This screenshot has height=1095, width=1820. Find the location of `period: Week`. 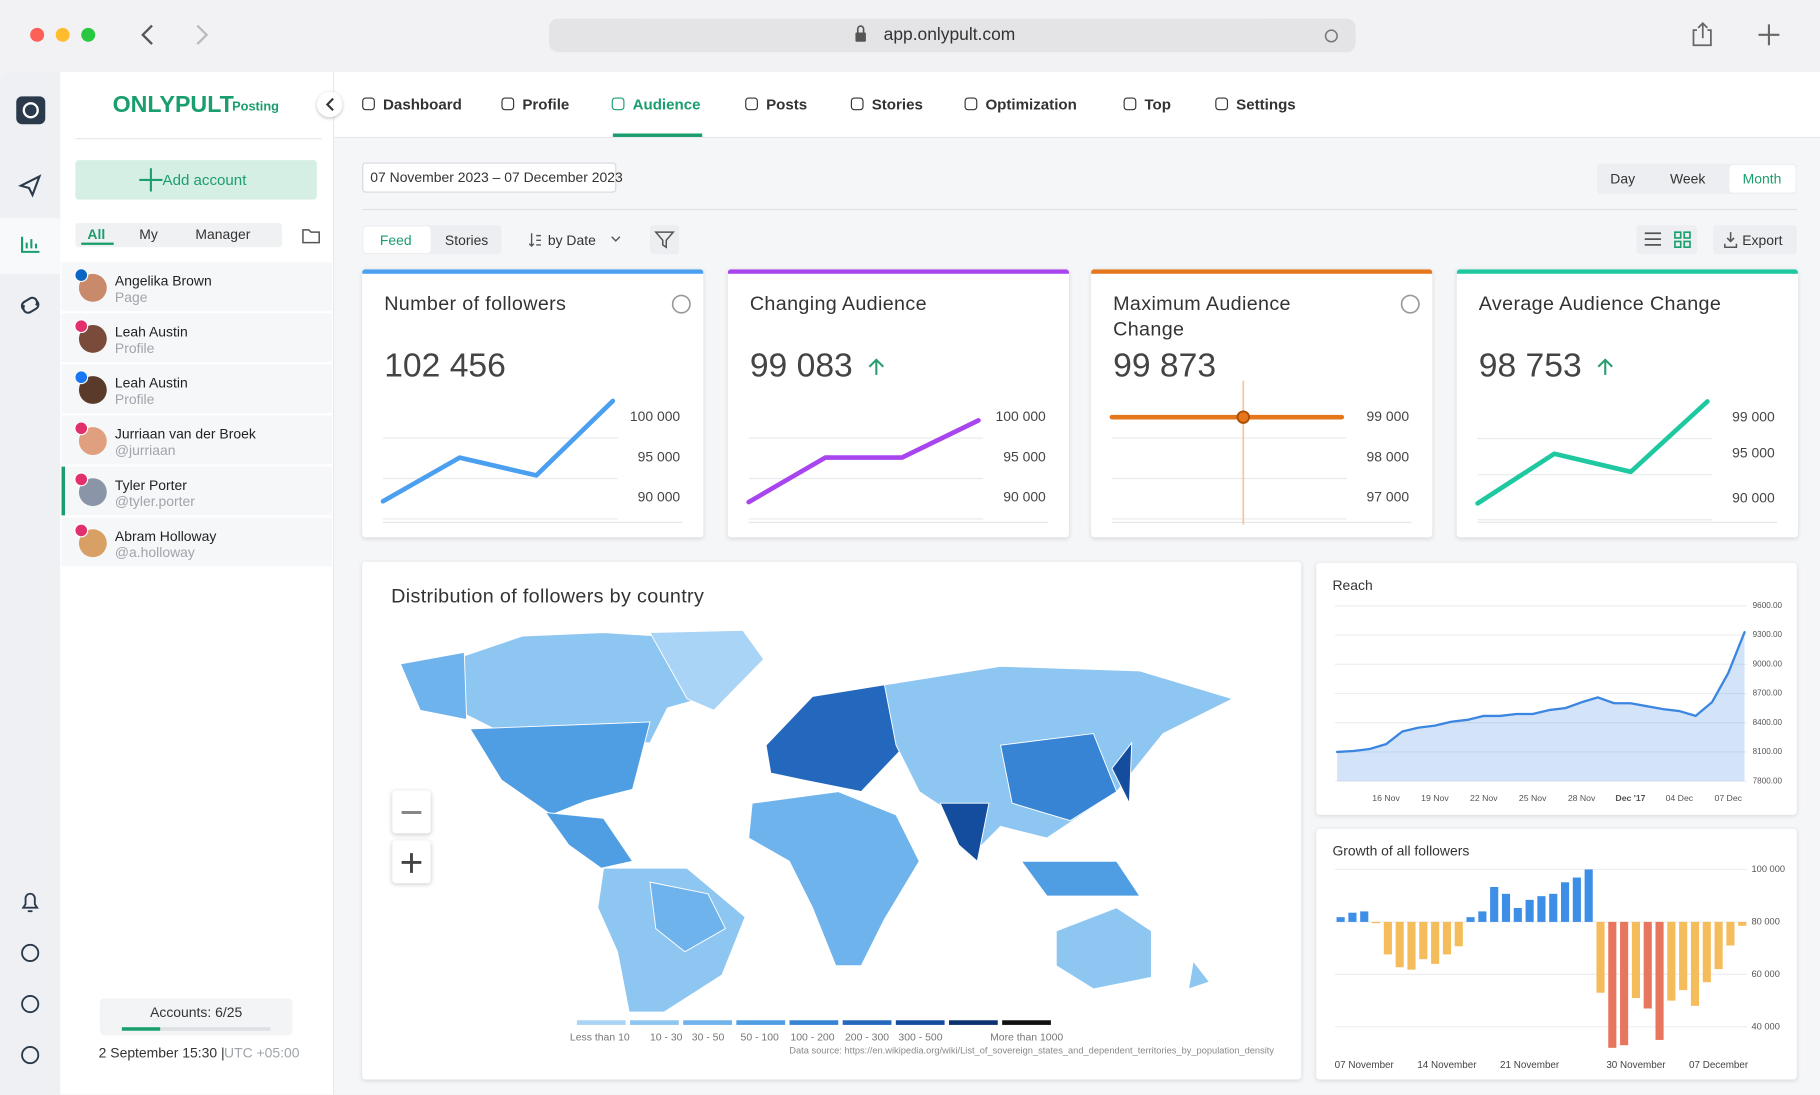

period: Week is located at coordinates (1687, 178).